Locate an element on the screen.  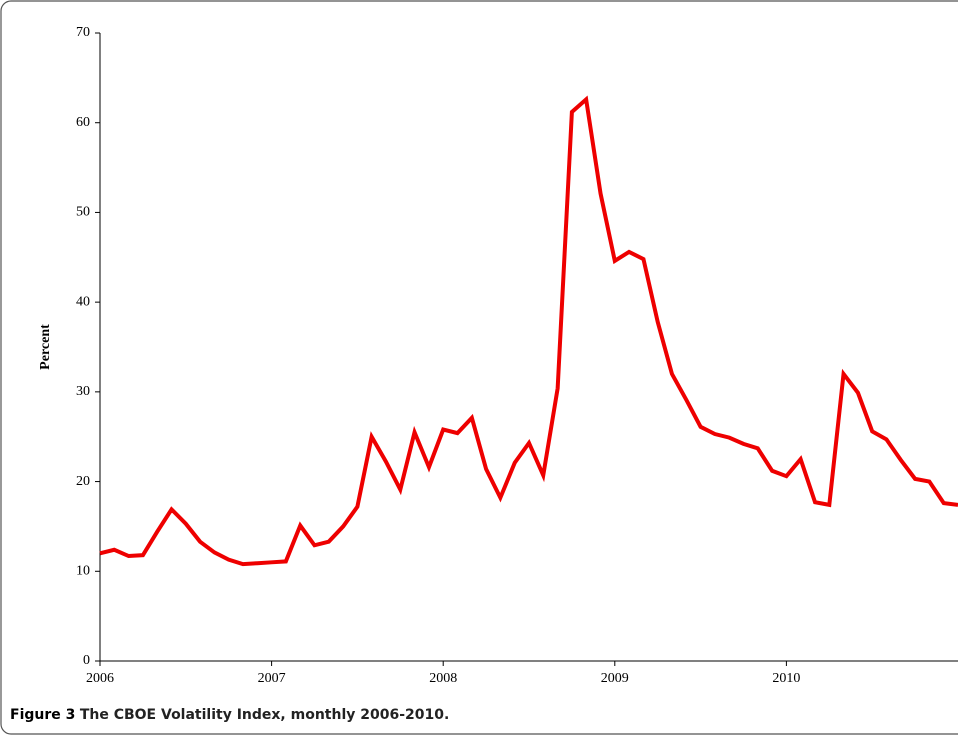
y-tick-label: 60 is located at coordinates (83, 122).